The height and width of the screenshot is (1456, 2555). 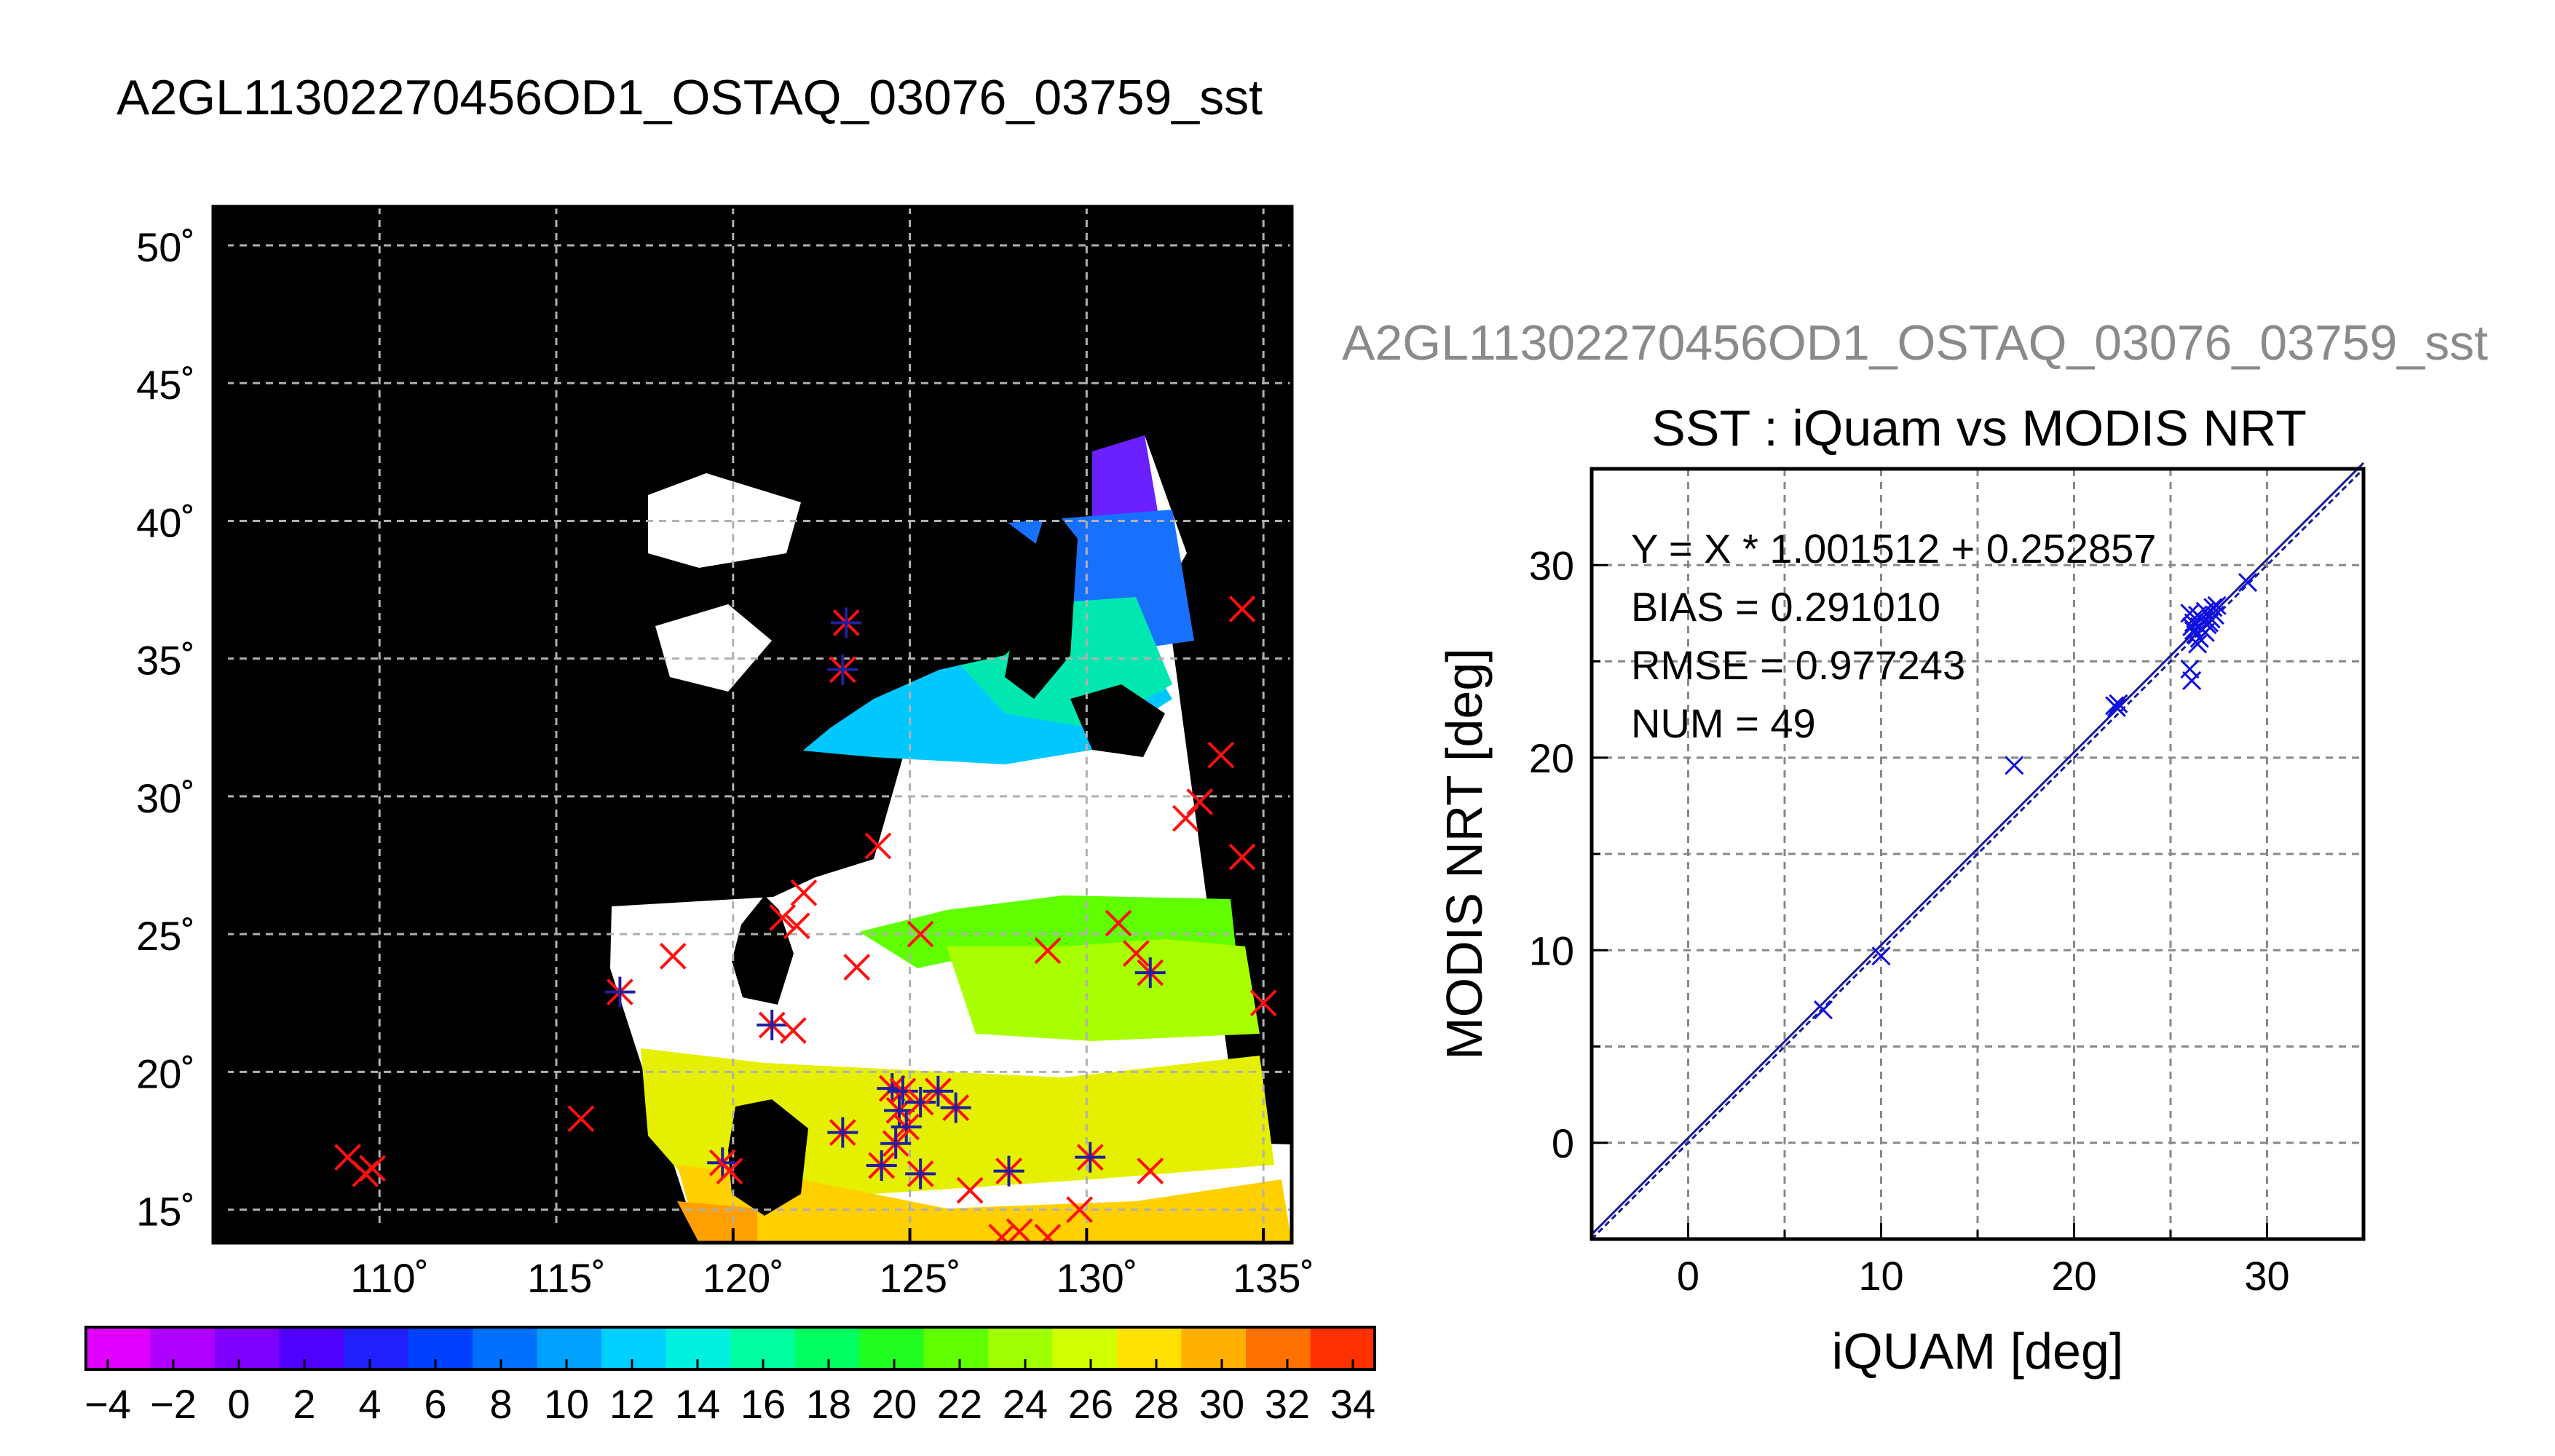 I want to click on scatter-x-tick-label: 0, so click(x=1688, y=1276).